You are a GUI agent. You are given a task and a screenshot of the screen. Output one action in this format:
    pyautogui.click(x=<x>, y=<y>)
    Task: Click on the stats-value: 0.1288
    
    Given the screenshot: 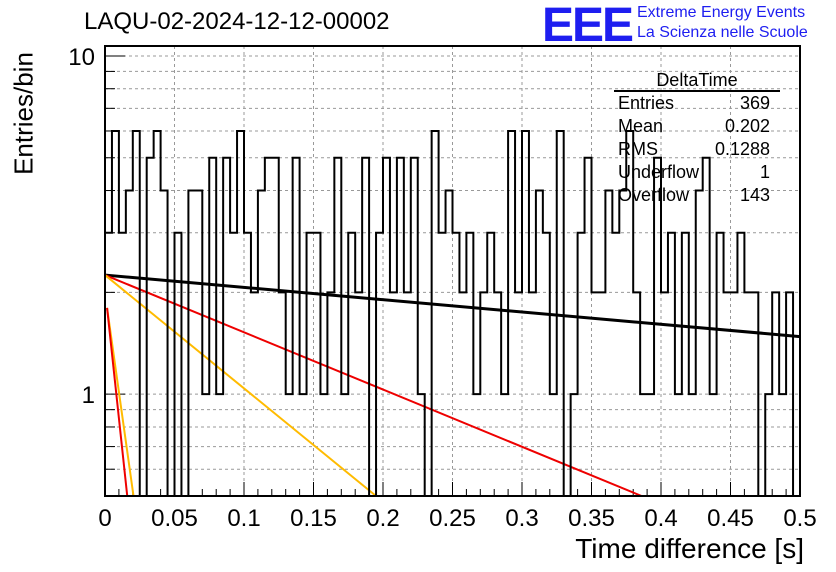 What is the action you would take?
    pyautogui.click(x=742, y=149)
    